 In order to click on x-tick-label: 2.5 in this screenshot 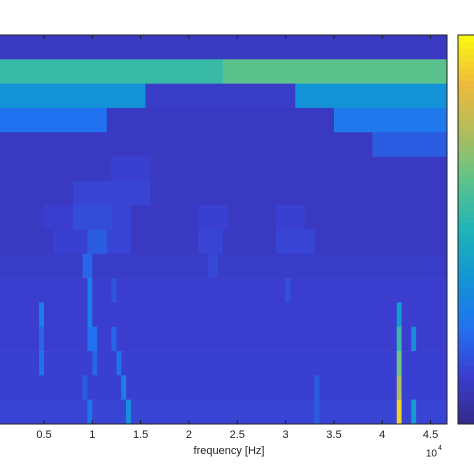, I will do `click(237, 435)`.